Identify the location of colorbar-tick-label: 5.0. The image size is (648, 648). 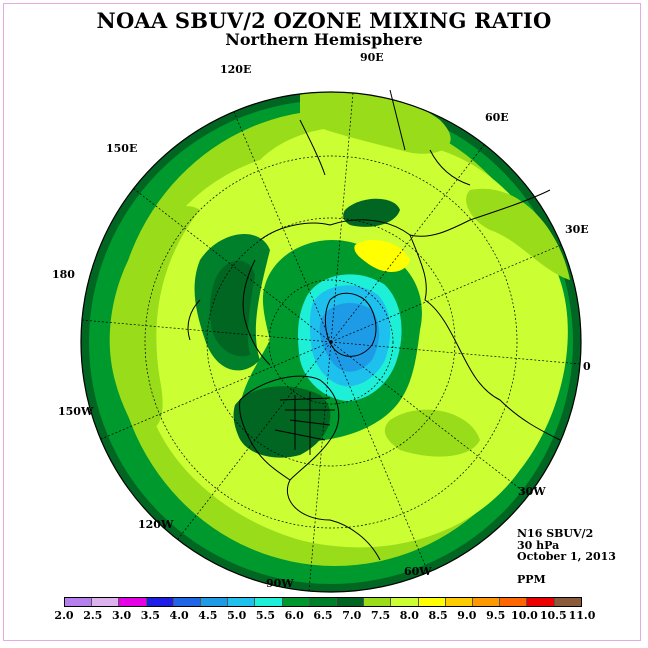
(237, 615).